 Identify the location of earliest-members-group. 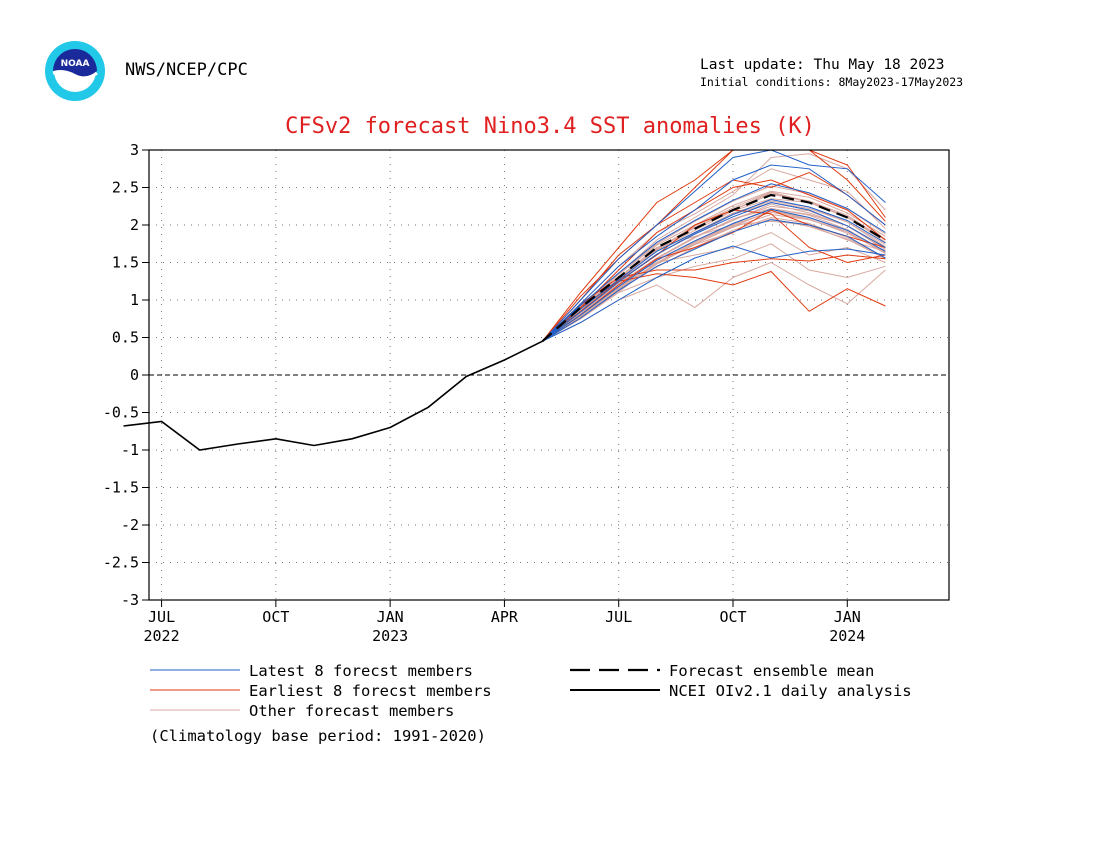
(714, 245).